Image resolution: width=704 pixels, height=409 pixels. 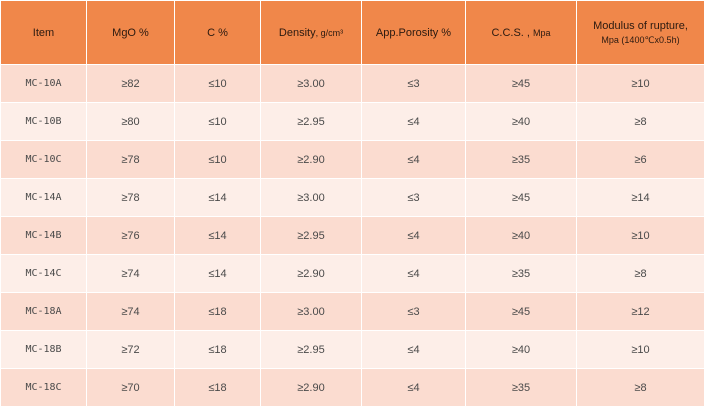 What do you see at coordinates (130, 349) in the screenshot?
I see `cell-mgo: ≥72` at bounding box center [130, 349].